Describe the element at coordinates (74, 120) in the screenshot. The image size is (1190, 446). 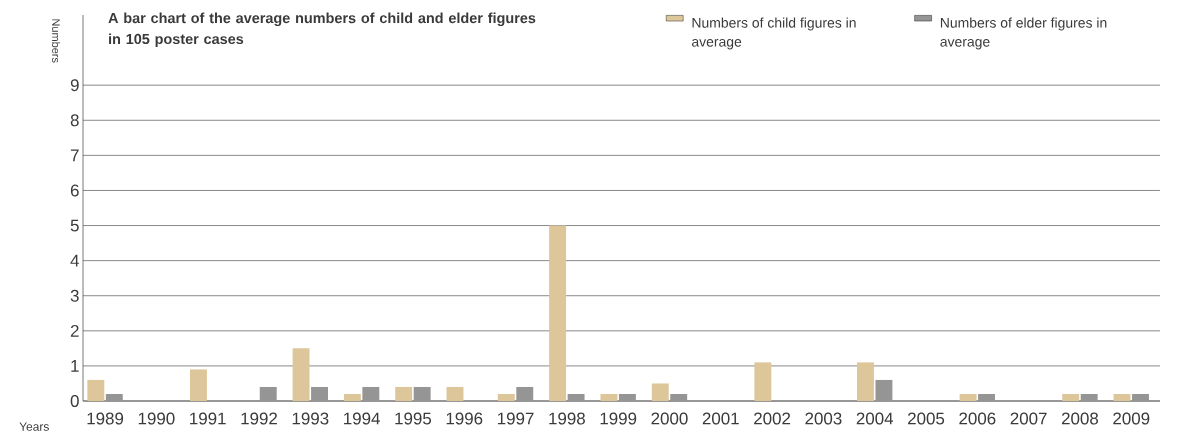
I see `y-tick-label: 8` at that location.